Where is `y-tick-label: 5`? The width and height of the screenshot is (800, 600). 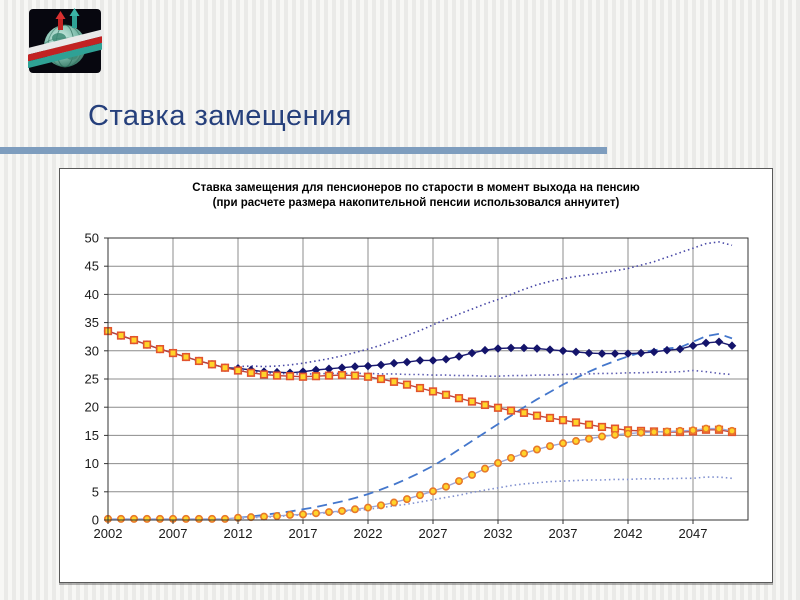 y-tick-label: 5 is located at coordinates (95, 491).